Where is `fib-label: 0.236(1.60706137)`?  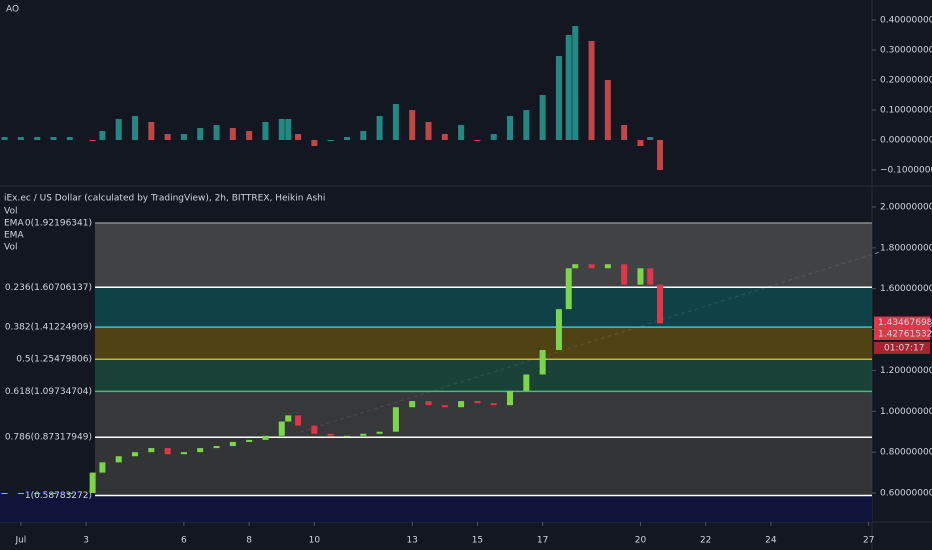
fib-label: 0.236(1.60706137) is located at coordinates (48, 288).